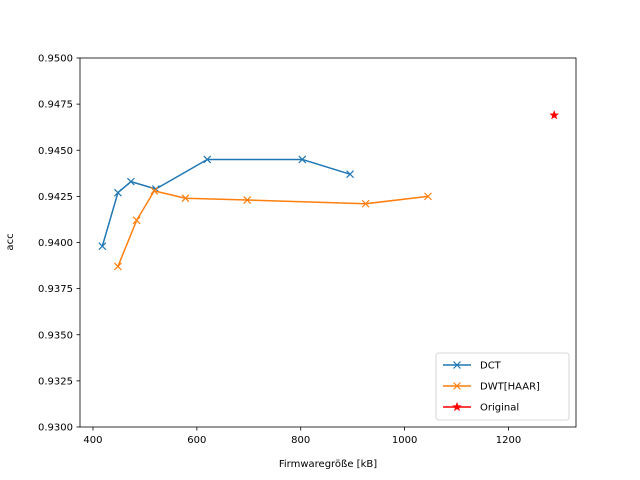 This screenshot has height=480, width=640. Describe the element at coordinates (55, 428) in the screenshot. I see `y-tick-label: 0.9300` at that location.